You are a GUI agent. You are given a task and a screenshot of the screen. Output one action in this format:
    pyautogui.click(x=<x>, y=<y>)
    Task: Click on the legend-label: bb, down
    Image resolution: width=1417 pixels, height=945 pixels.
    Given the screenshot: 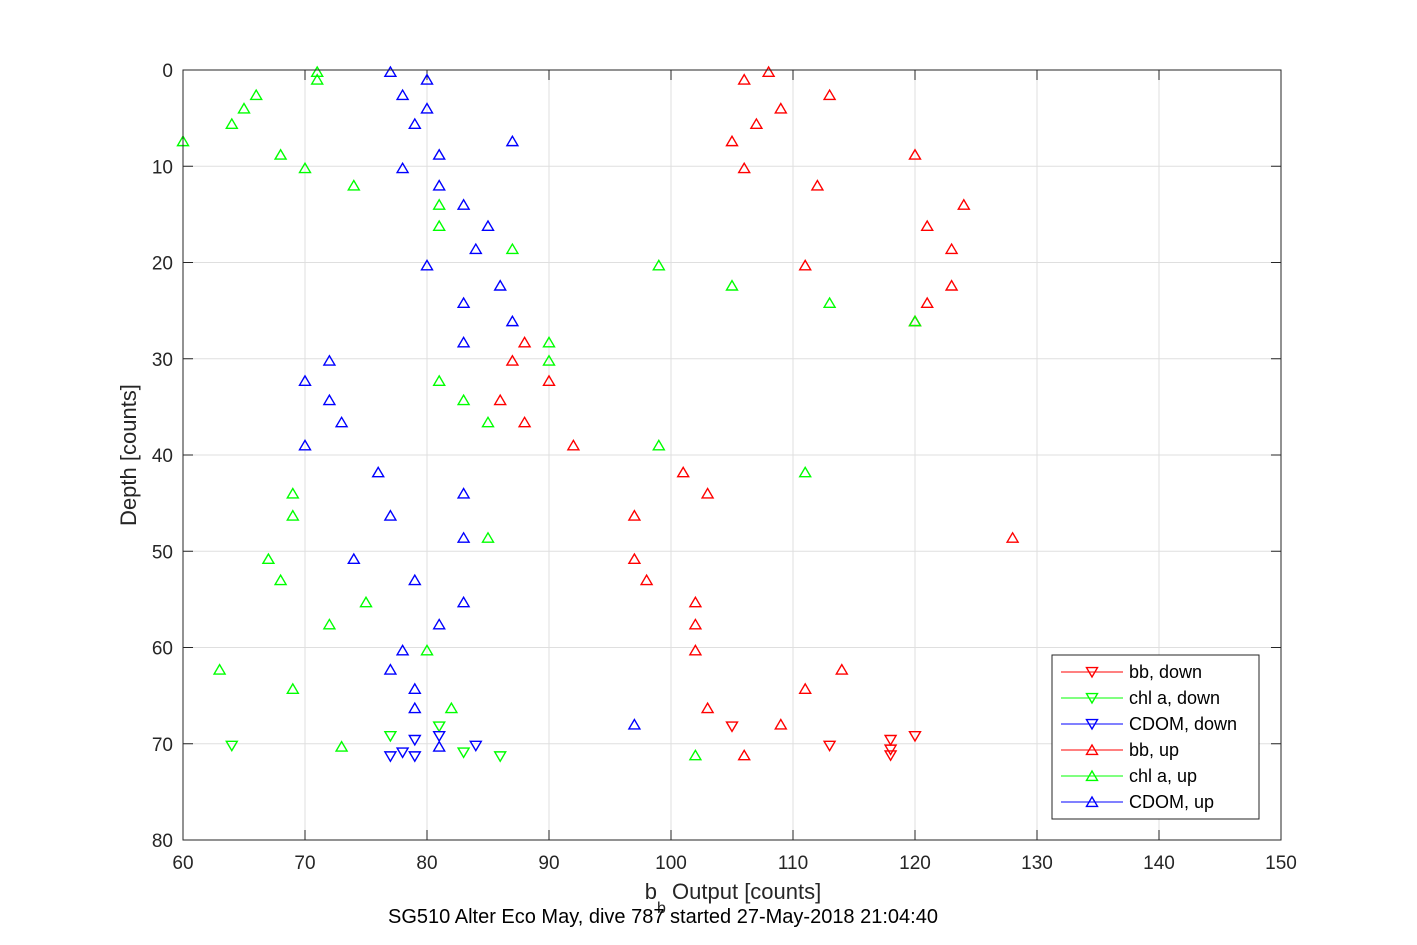 What is the action you would take?
    pyautogui.click(x=1165, y=672)
    